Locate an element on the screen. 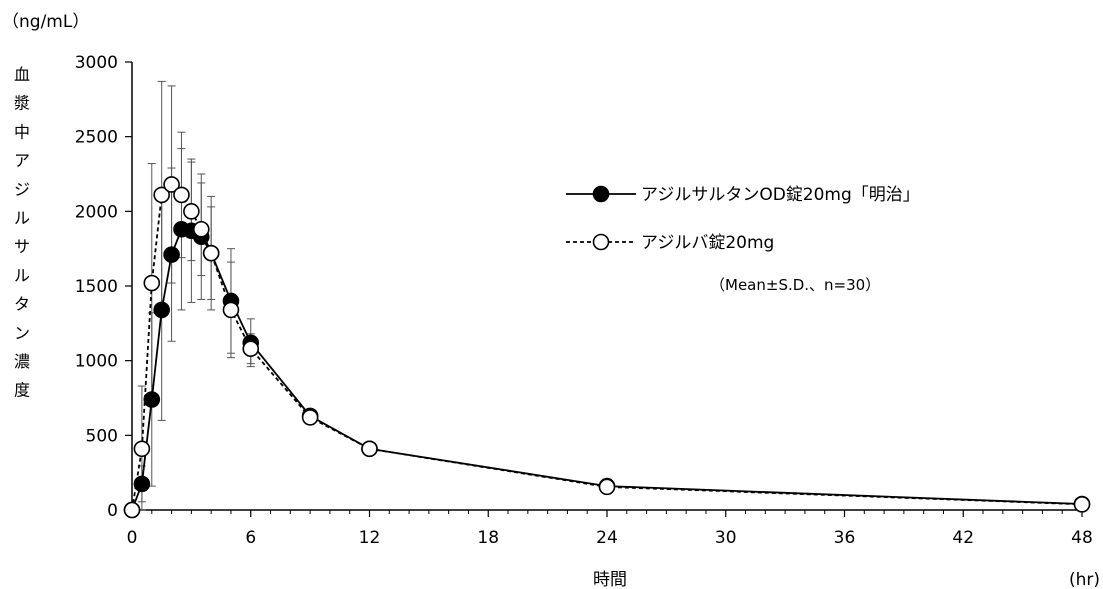 This screenshot has height=589, width=1103. y-tick-label: 1000 is located at coordinates (96, 362).